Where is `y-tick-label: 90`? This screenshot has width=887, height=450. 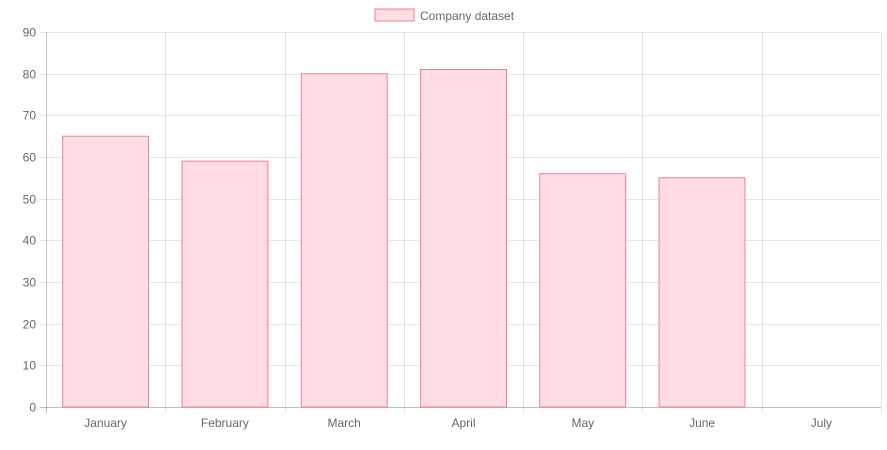
y-tick-label: 90 is located at coordinates (30, 33).